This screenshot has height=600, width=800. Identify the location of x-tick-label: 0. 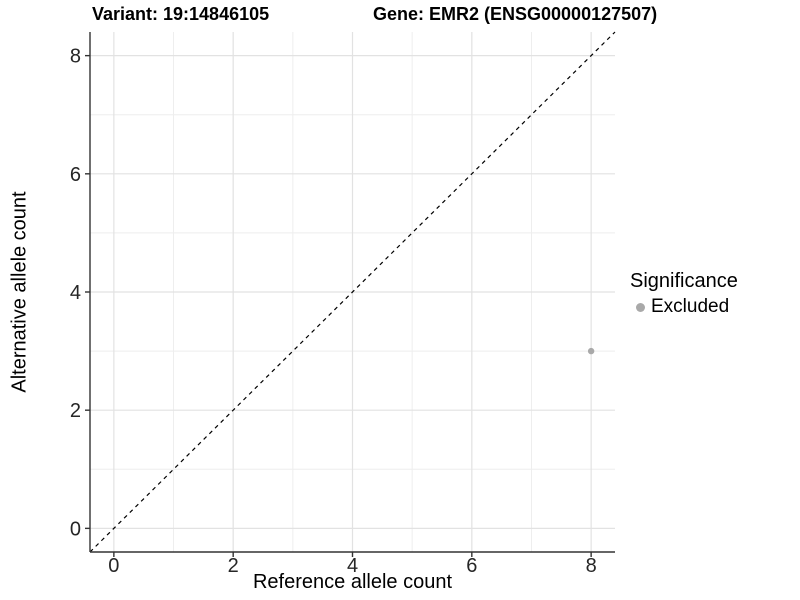
(113, 566).